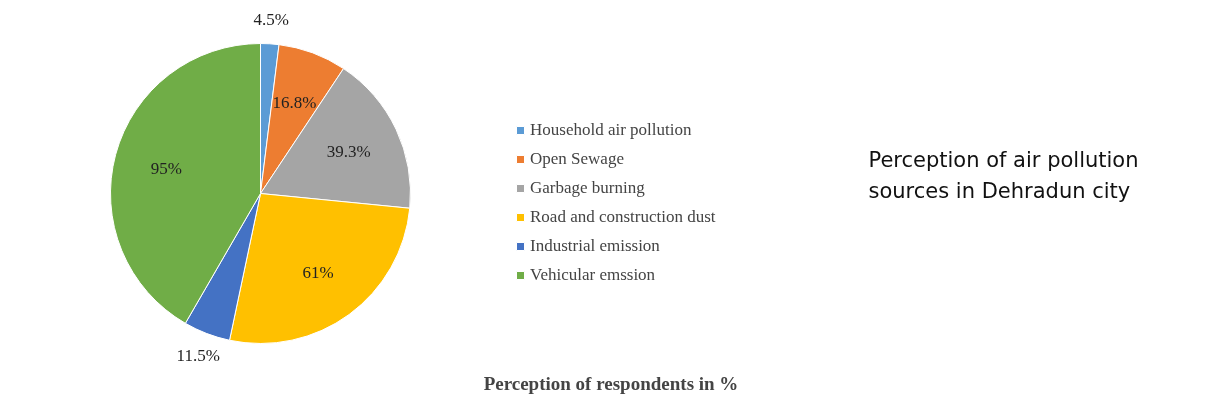  I want to click on data-label: 11.5%, so click(198, 356).